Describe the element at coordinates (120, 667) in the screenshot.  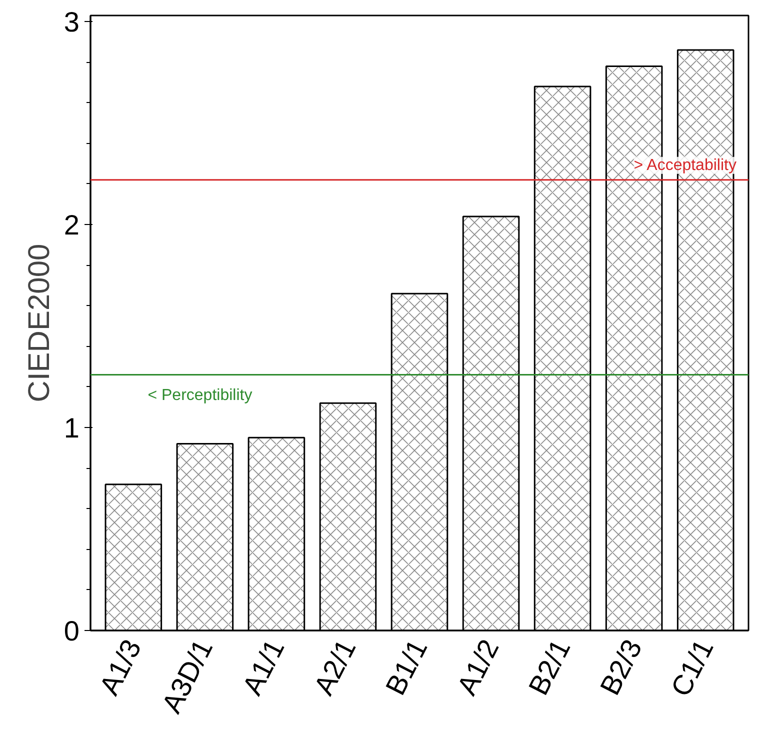
I see `x-tick-label: A1/3` at that location.